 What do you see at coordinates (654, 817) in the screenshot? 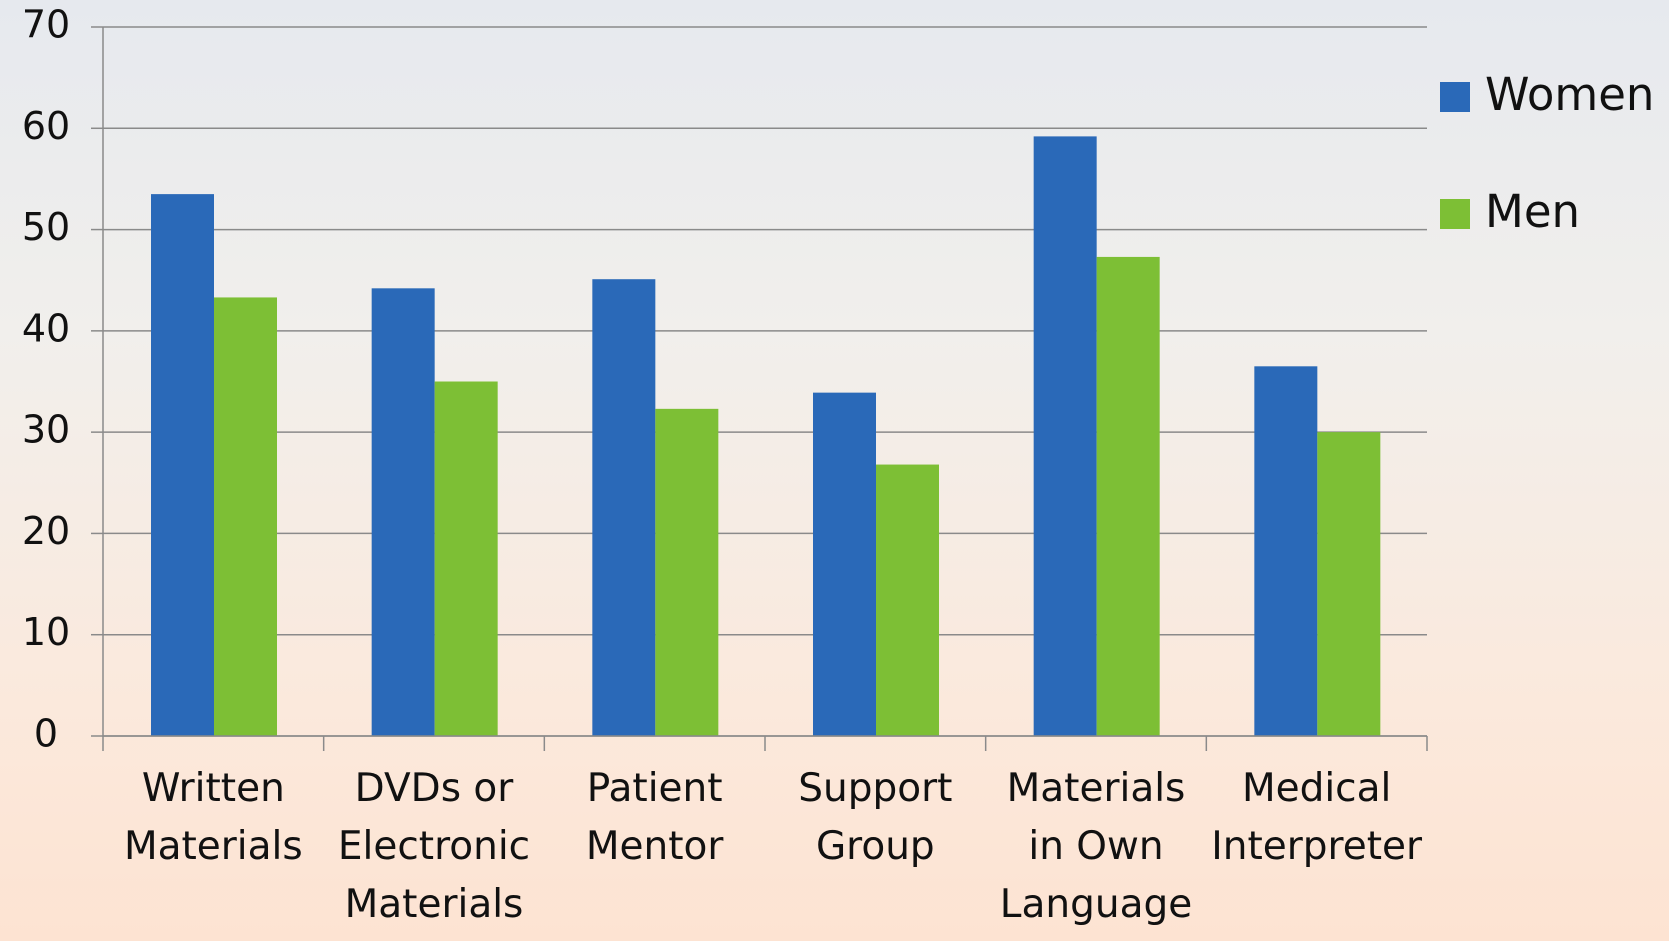
I see `x-tick-label: Patient Mentor` at bounding box center [654, 817].